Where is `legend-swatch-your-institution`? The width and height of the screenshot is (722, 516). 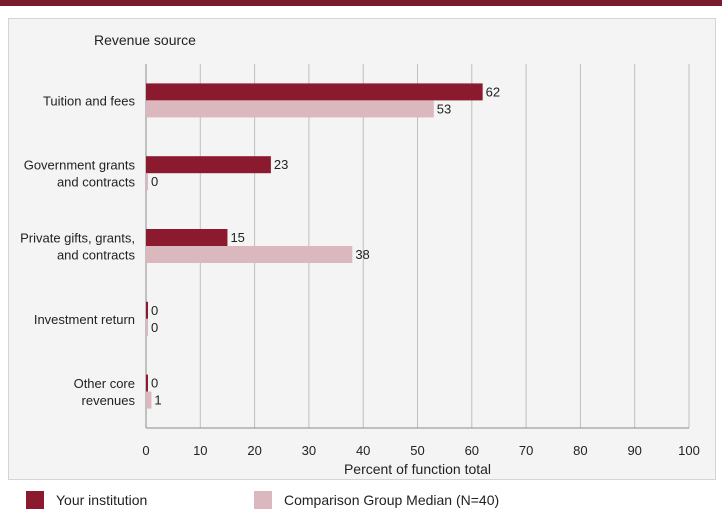 legend-swatch-your-institution is located at coordinates (35, 500).